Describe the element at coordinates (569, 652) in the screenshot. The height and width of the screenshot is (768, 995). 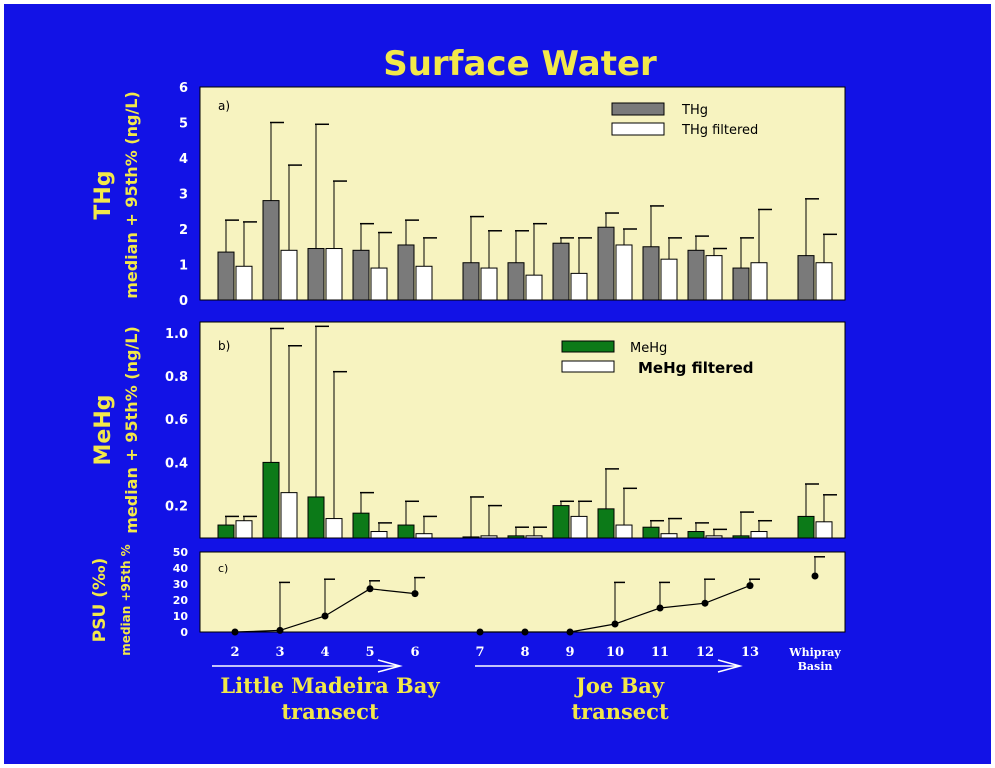
I see `x-tick-label: 9` at that location.